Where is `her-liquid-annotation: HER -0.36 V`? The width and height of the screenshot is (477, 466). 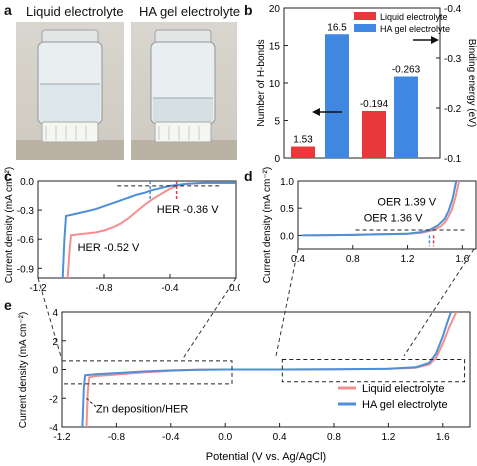
her-liquid-annotation: HER -0.36 V is located at coordinates (188, 210).